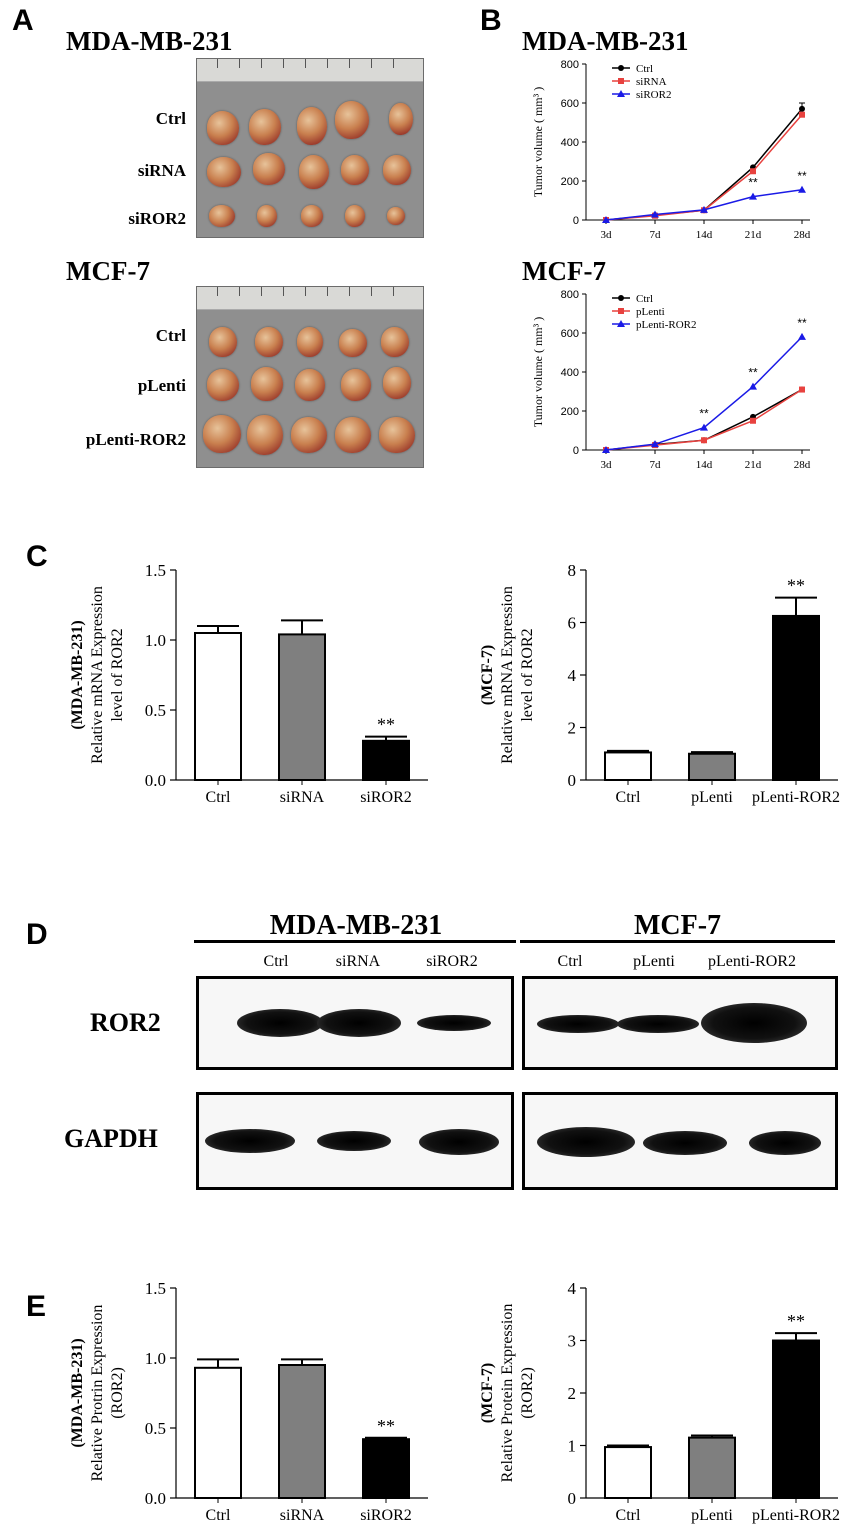  Describe the element at coordinates (37, 556) in the screenshot. I see `panel-letter-c: C` at that location.